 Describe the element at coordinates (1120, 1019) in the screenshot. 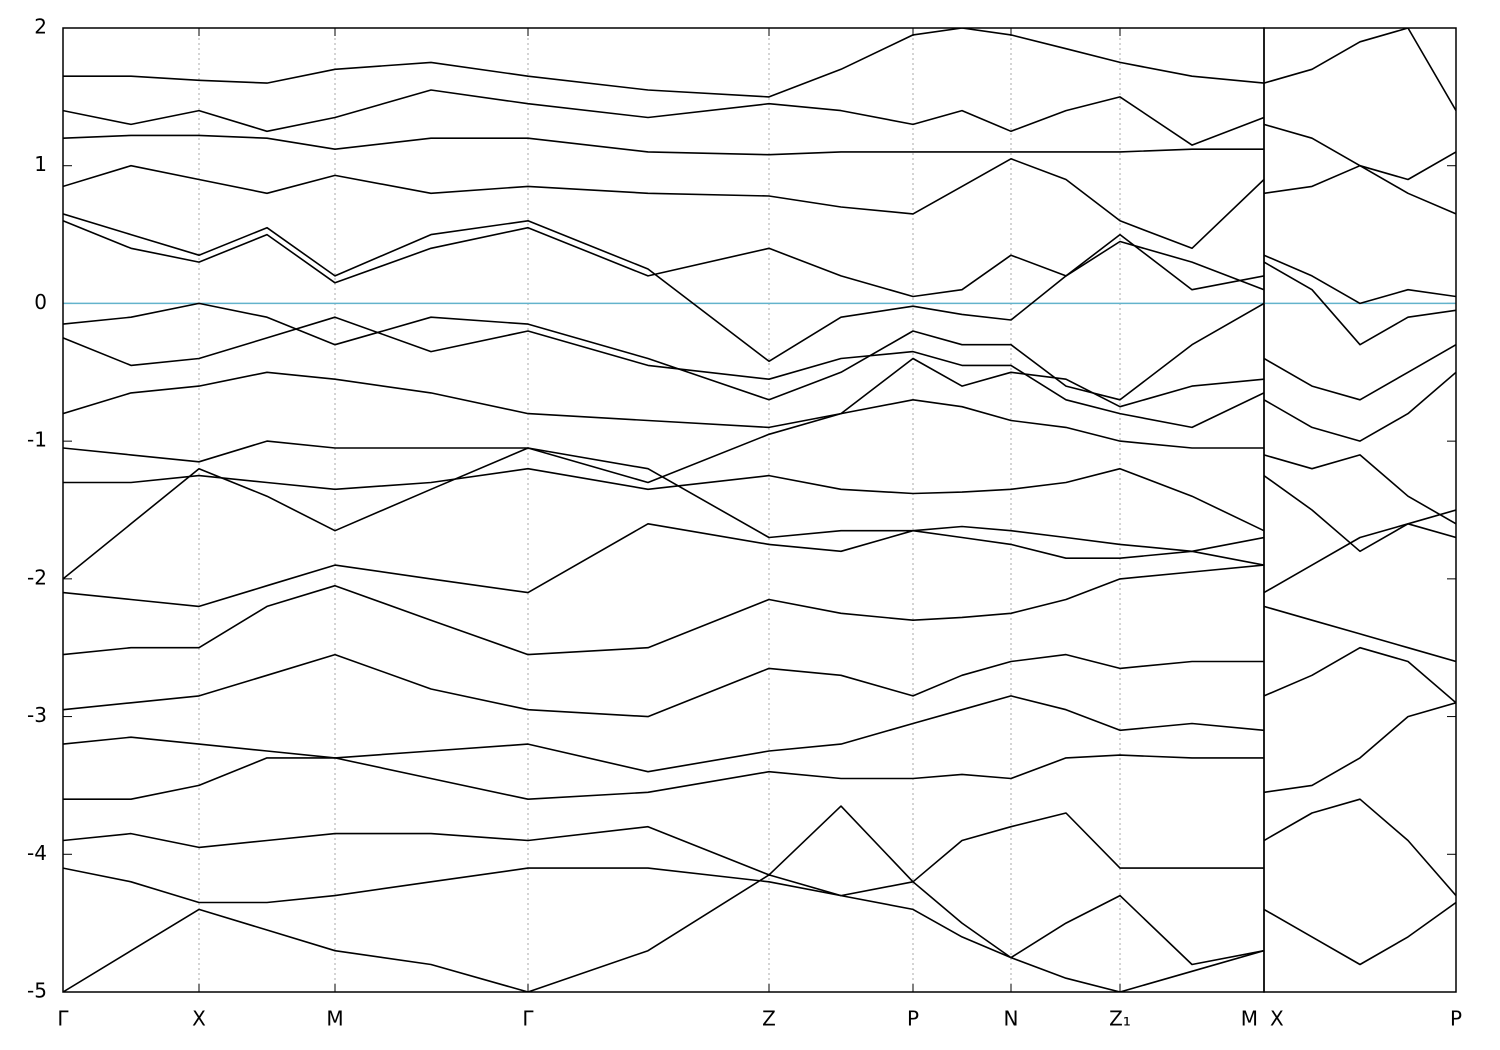

I see `x-tick-label: Z₁` at that location.